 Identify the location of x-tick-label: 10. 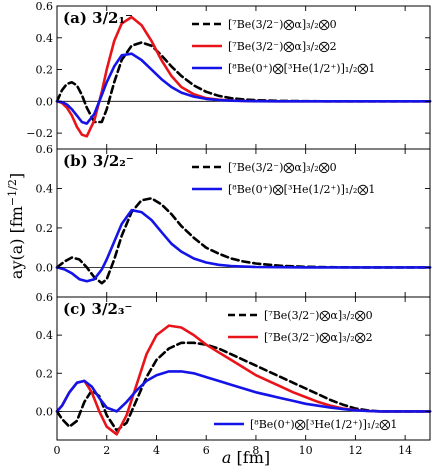
(306, 450).